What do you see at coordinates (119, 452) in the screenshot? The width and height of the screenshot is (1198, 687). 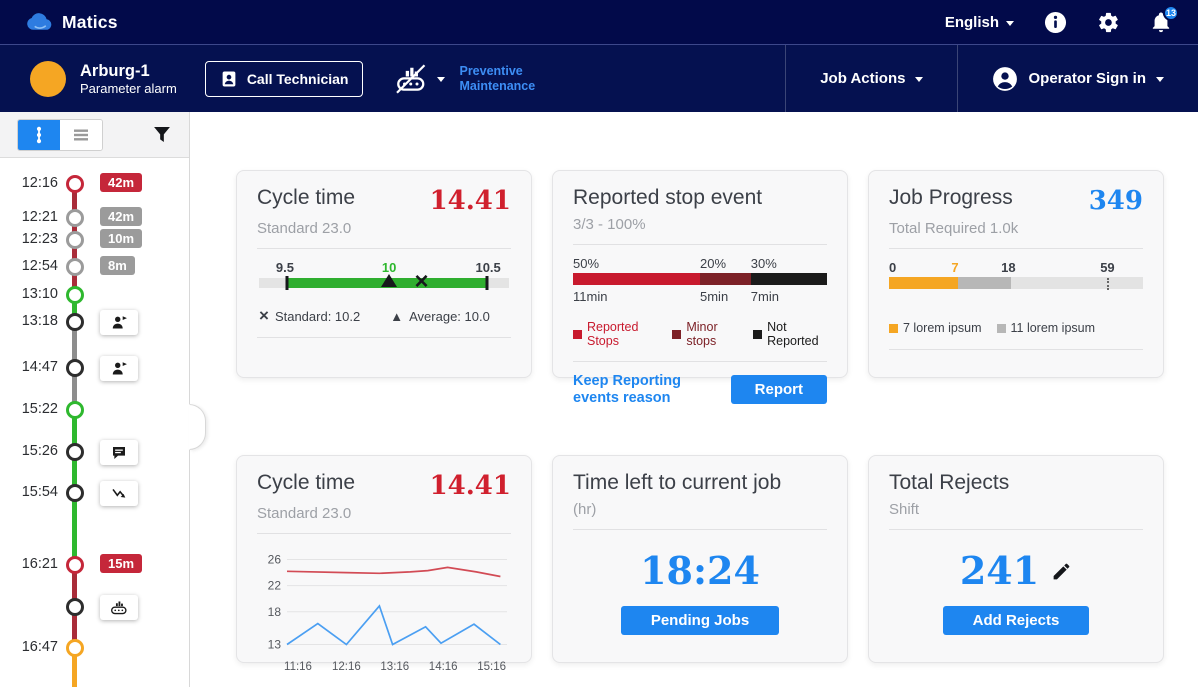 I see `chat-event-icon` at bounding box center [119, 452].